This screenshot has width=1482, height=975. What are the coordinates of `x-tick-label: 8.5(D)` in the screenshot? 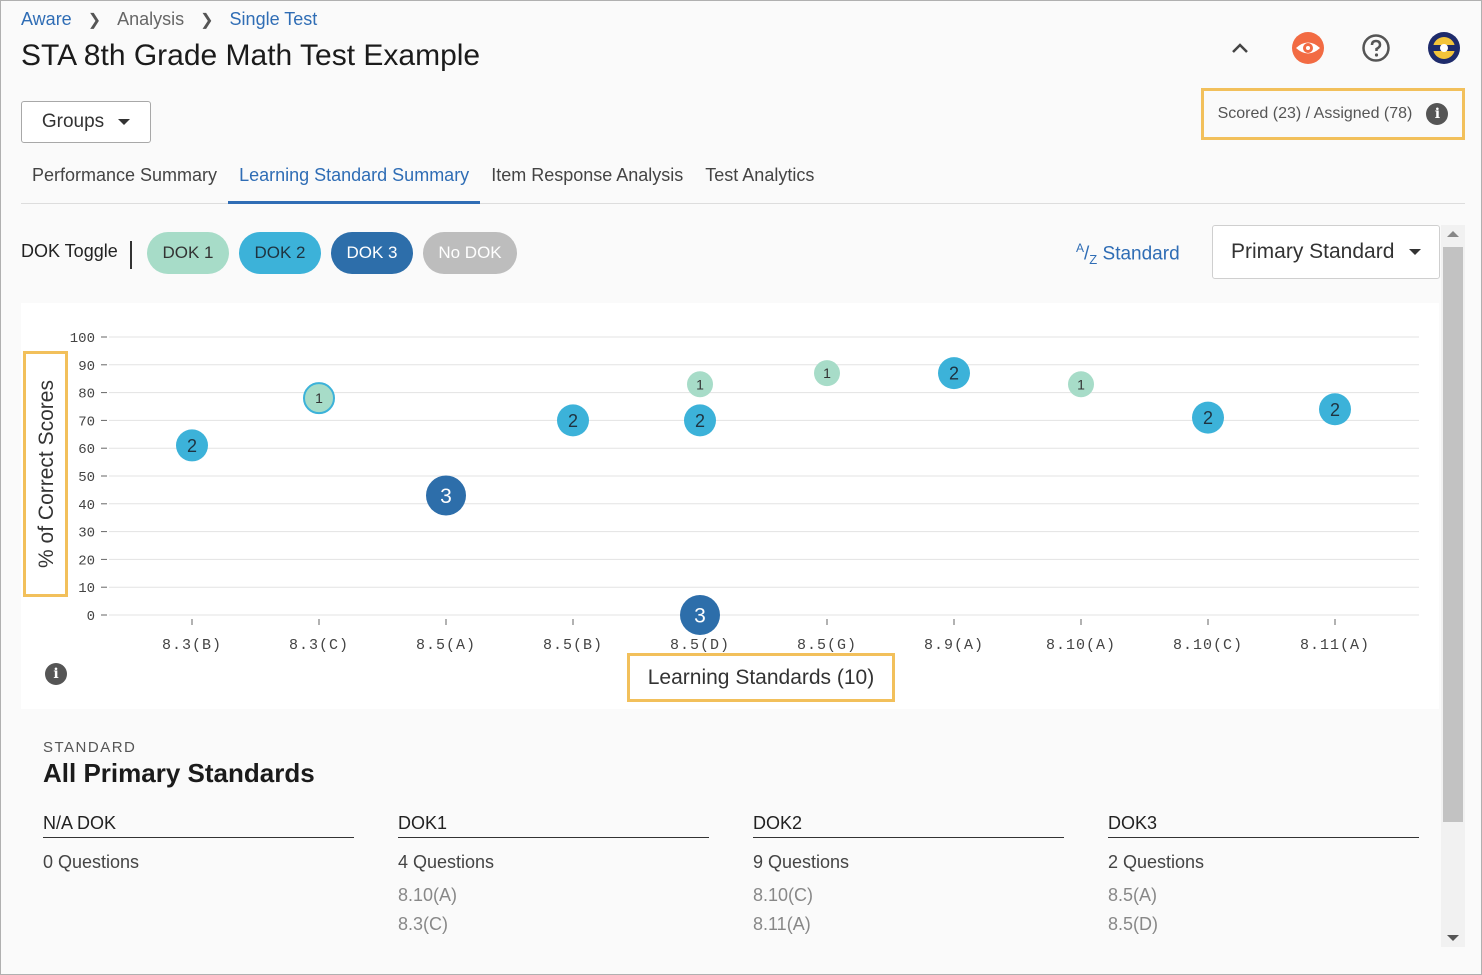 It's located at (700, 645).